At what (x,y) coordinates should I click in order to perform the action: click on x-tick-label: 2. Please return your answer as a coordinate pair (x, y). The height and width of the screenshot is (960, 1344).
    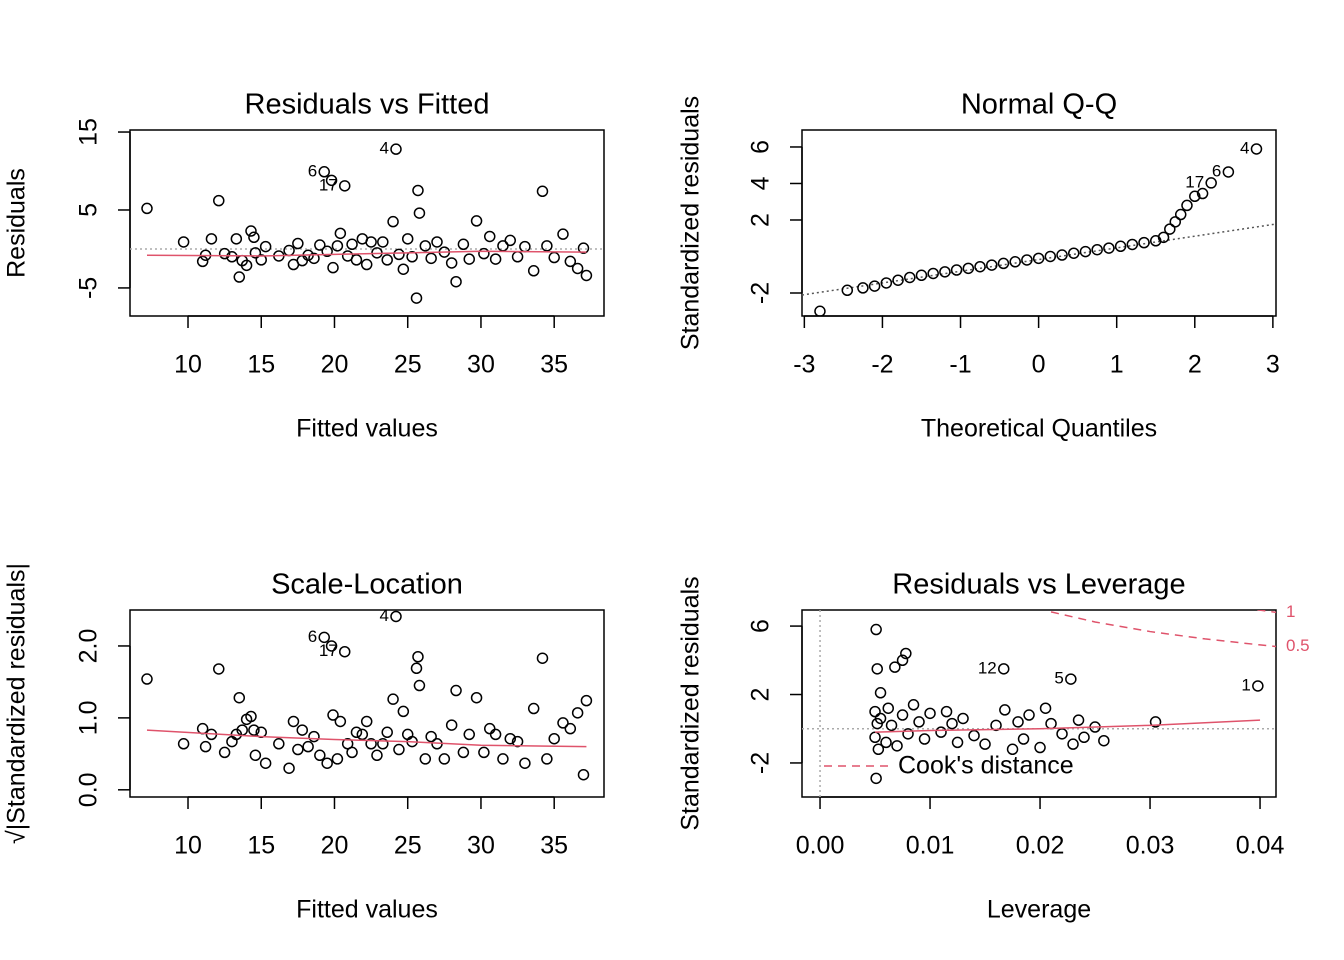
    Looking at the image, I should click on (1195, 365).